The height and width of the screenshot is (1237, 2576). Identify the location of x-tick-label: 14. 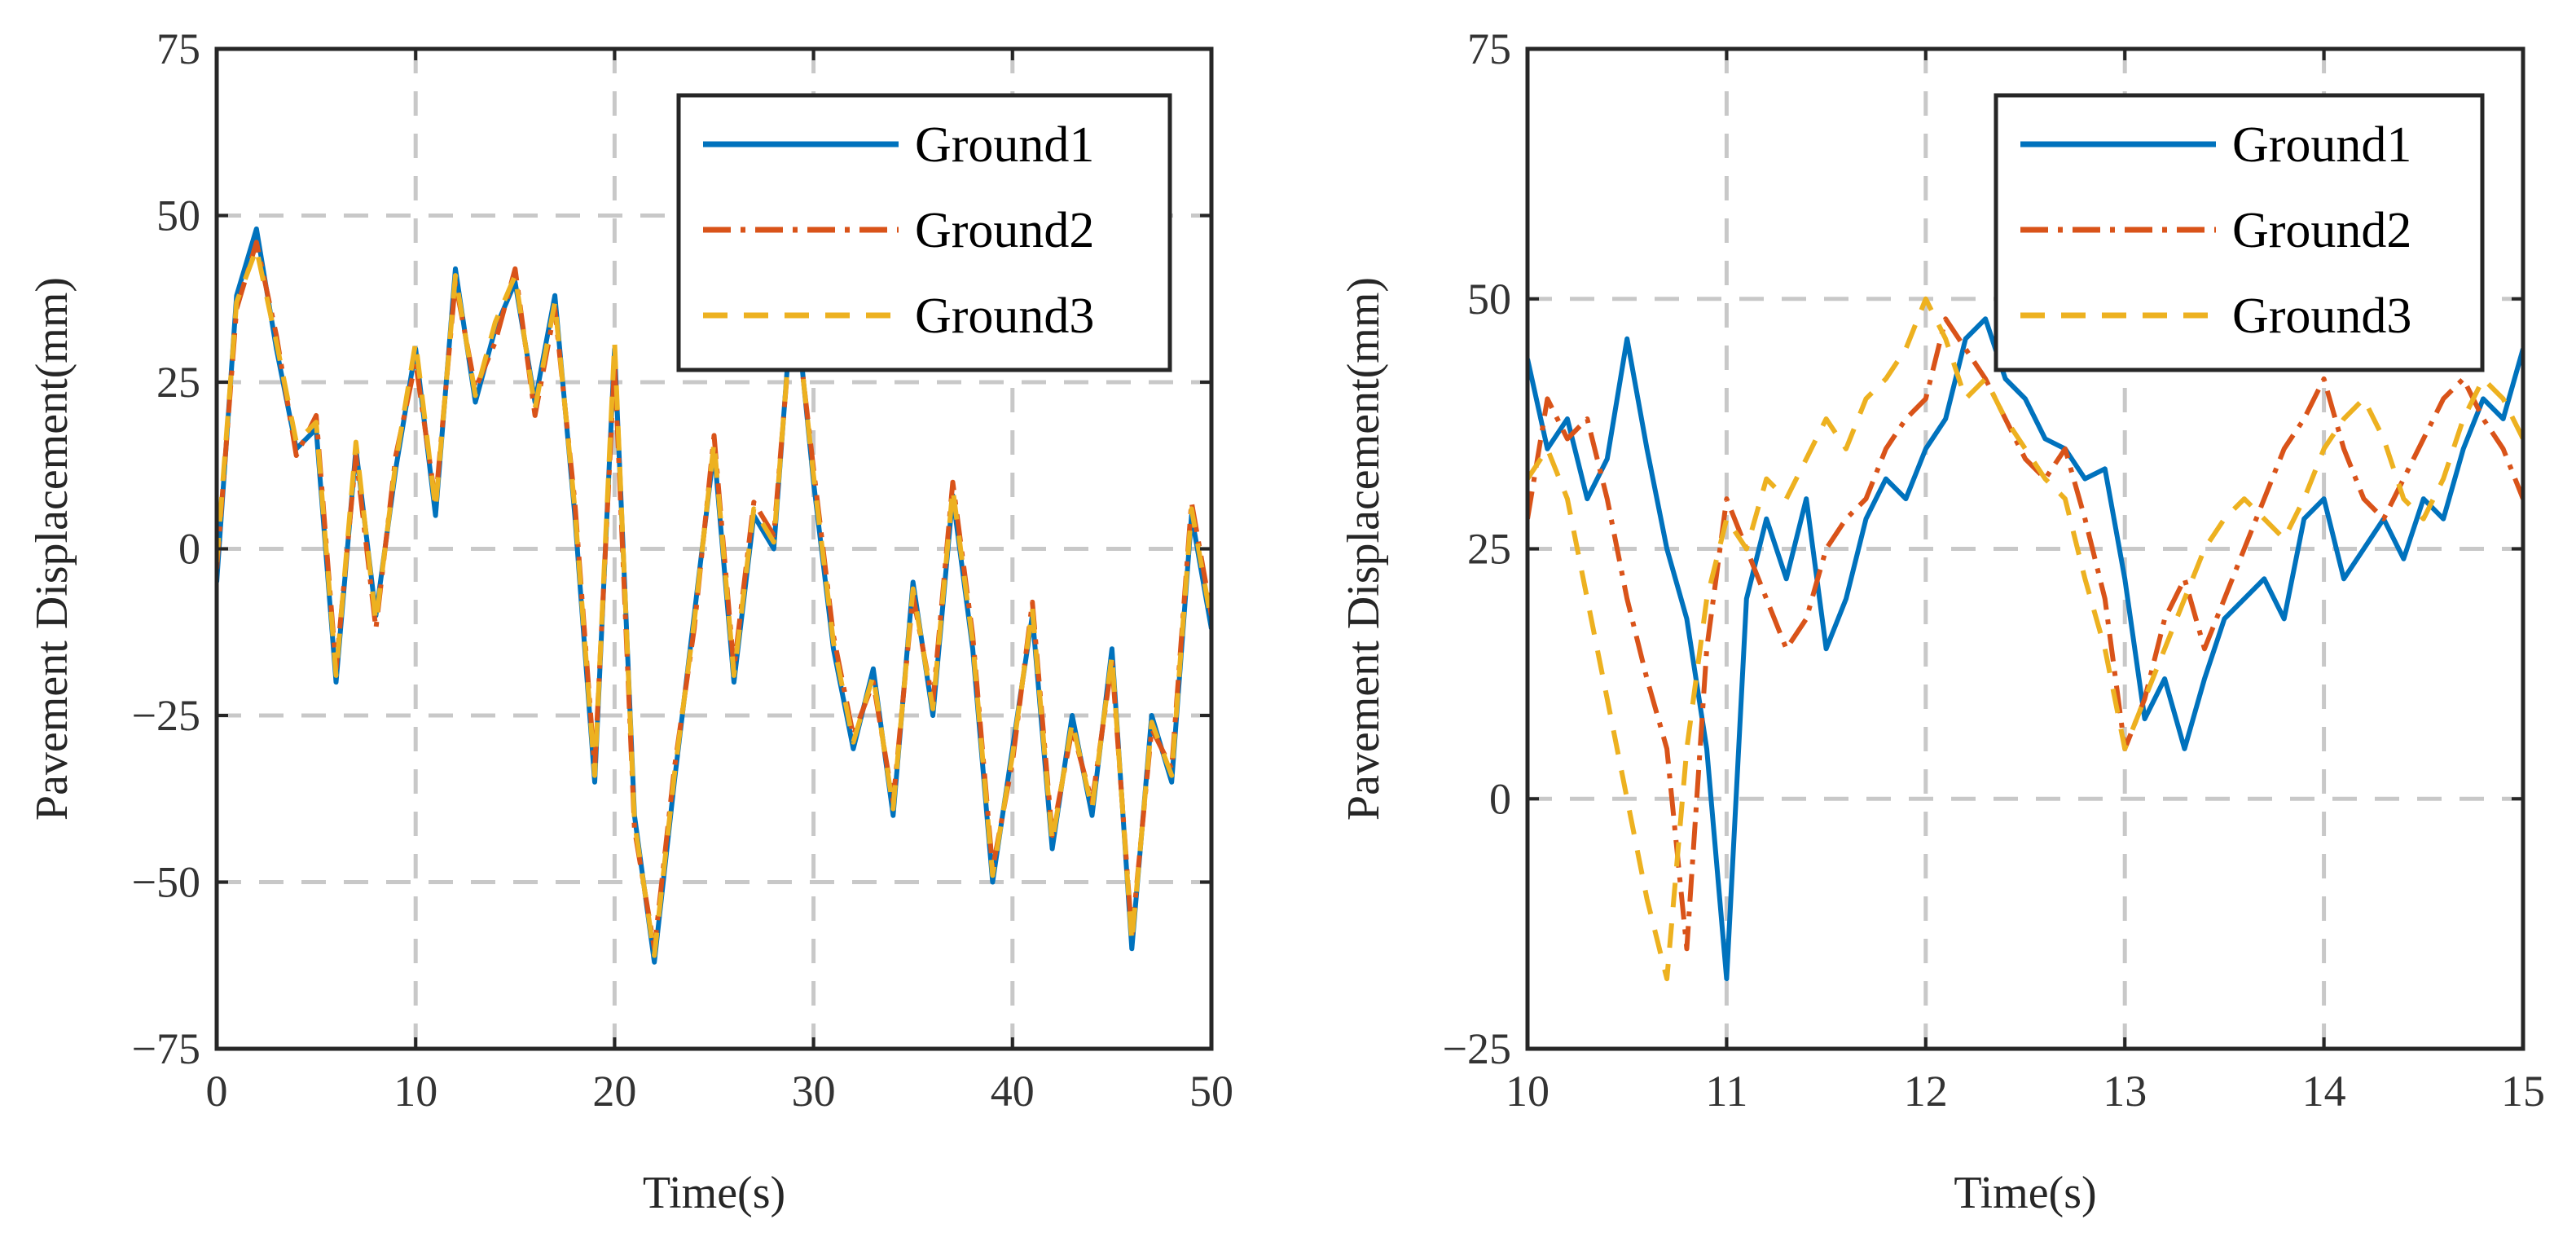
(2324, 1091).